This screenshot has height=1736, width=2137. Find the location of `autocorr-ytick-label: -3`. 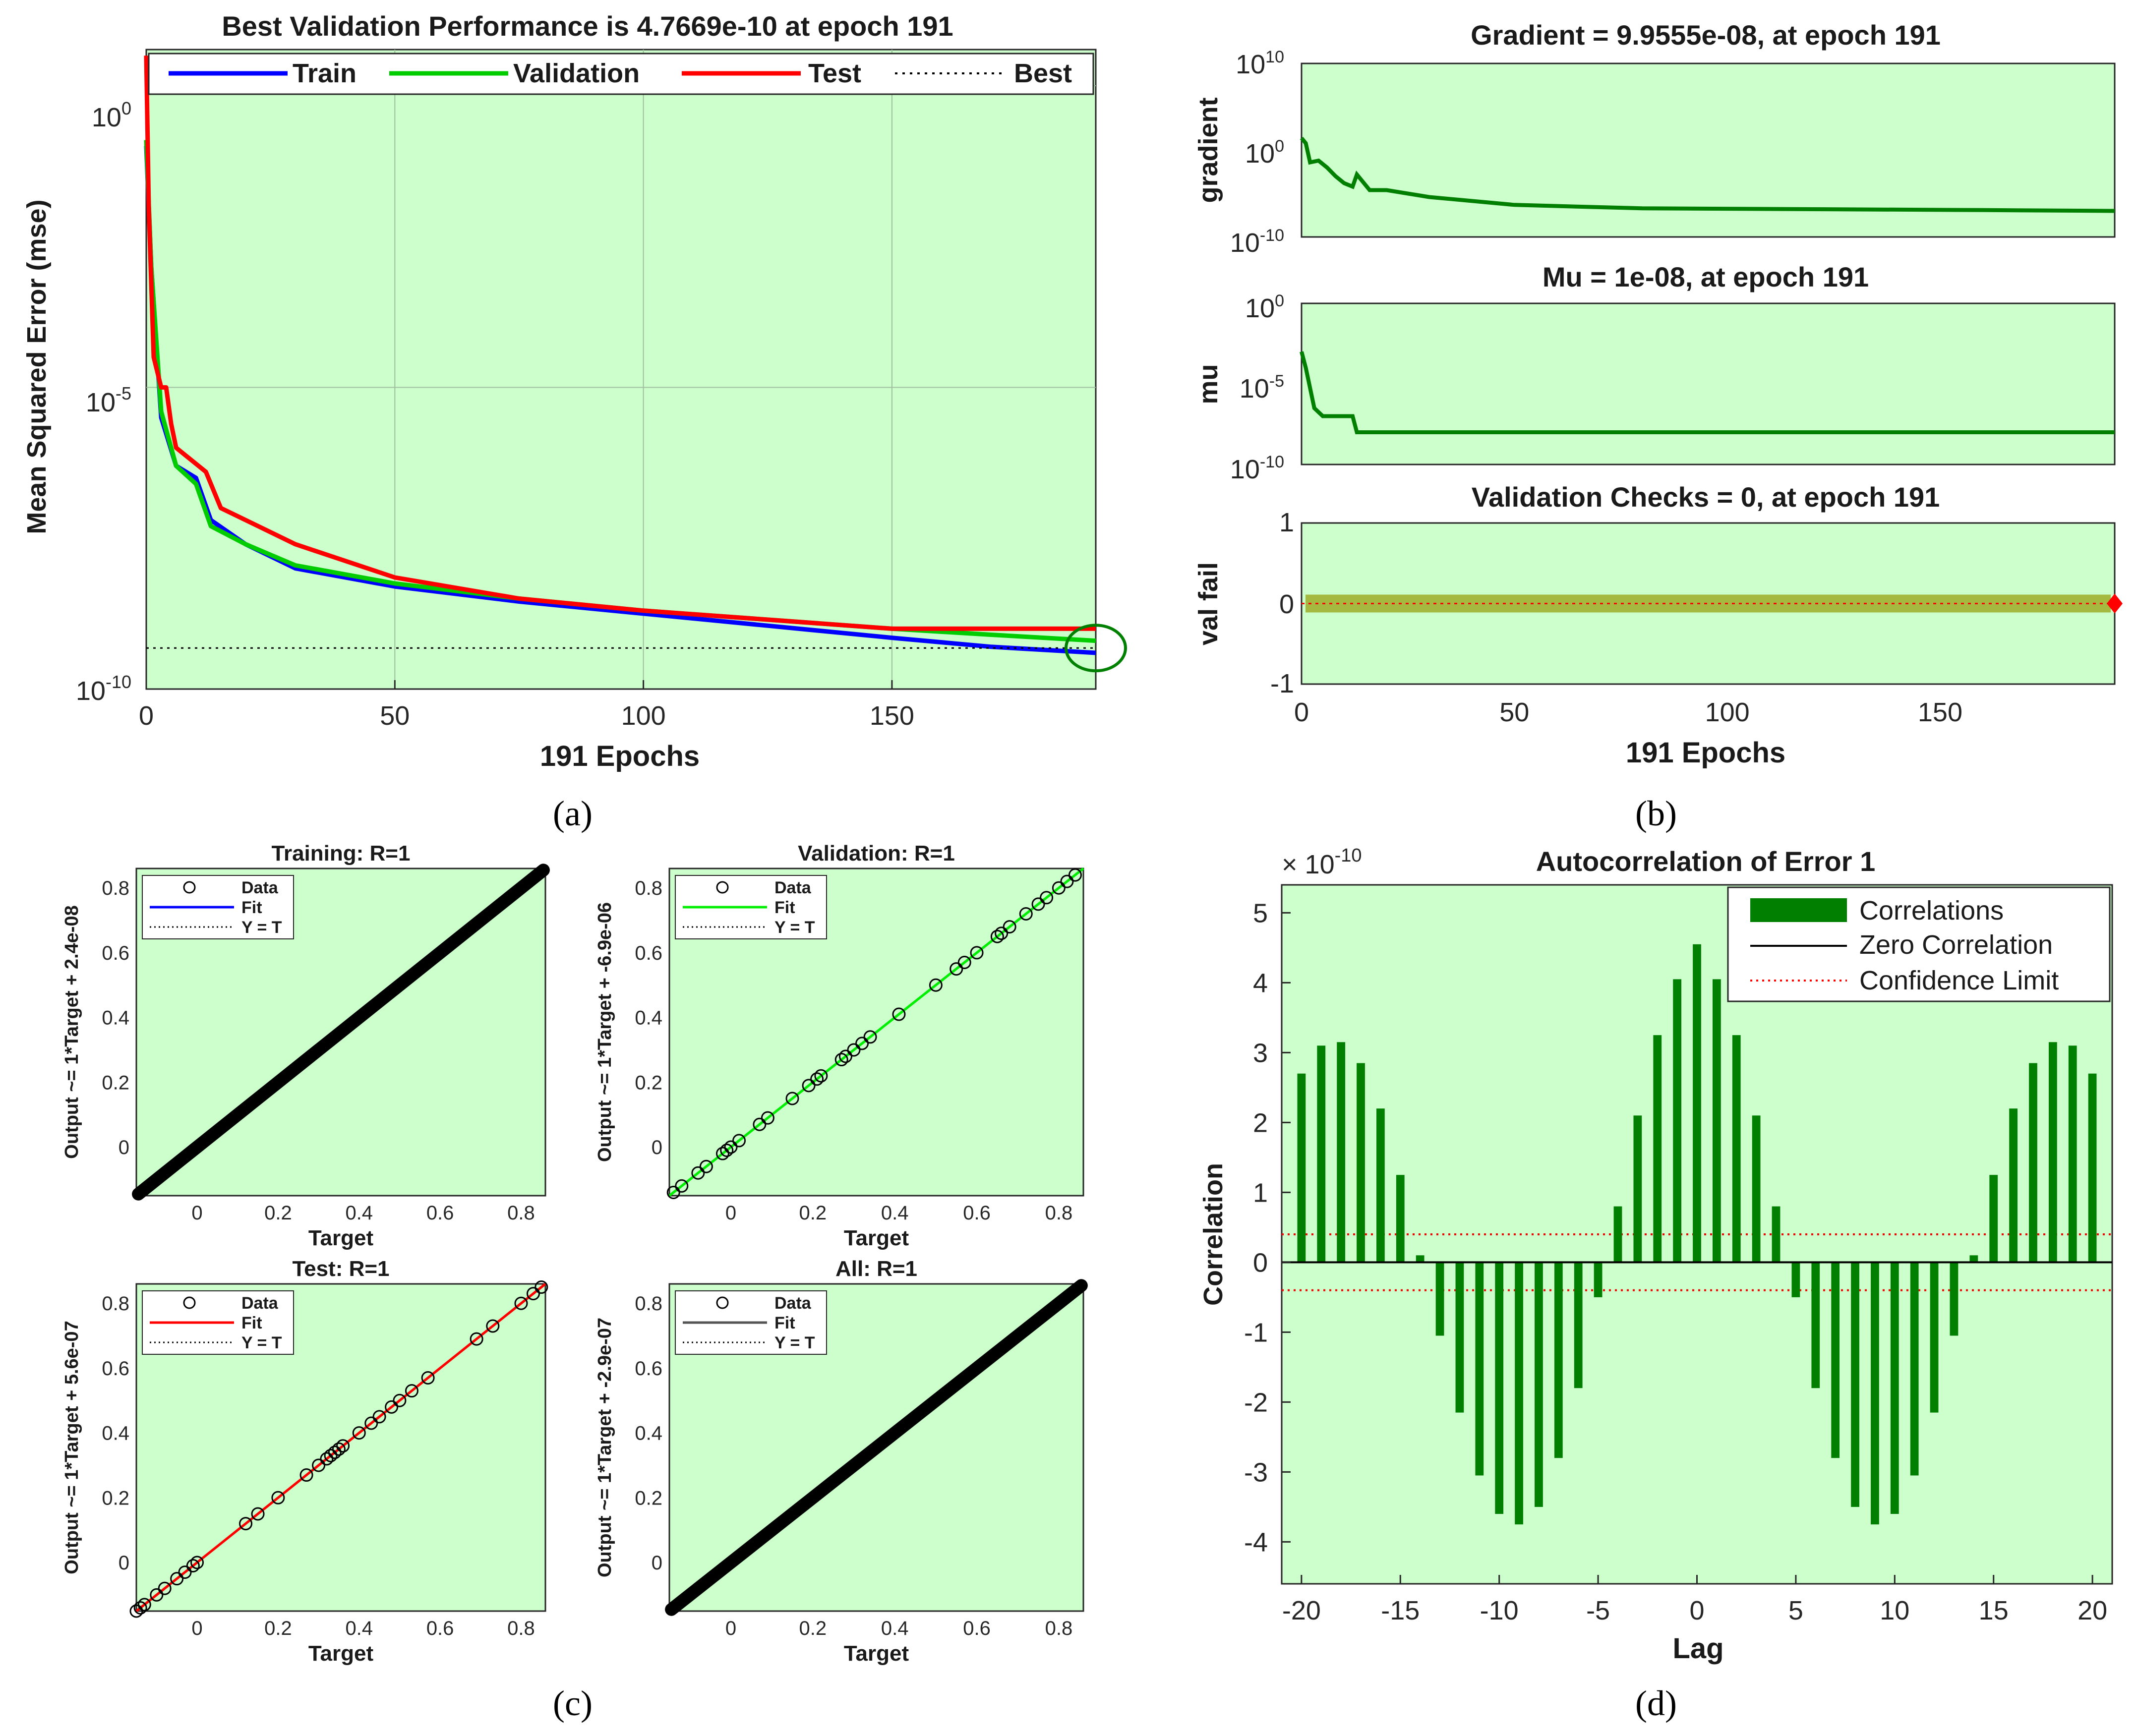

autocorr-ytick-label: -3 is located at coordinates (1256, 1472).